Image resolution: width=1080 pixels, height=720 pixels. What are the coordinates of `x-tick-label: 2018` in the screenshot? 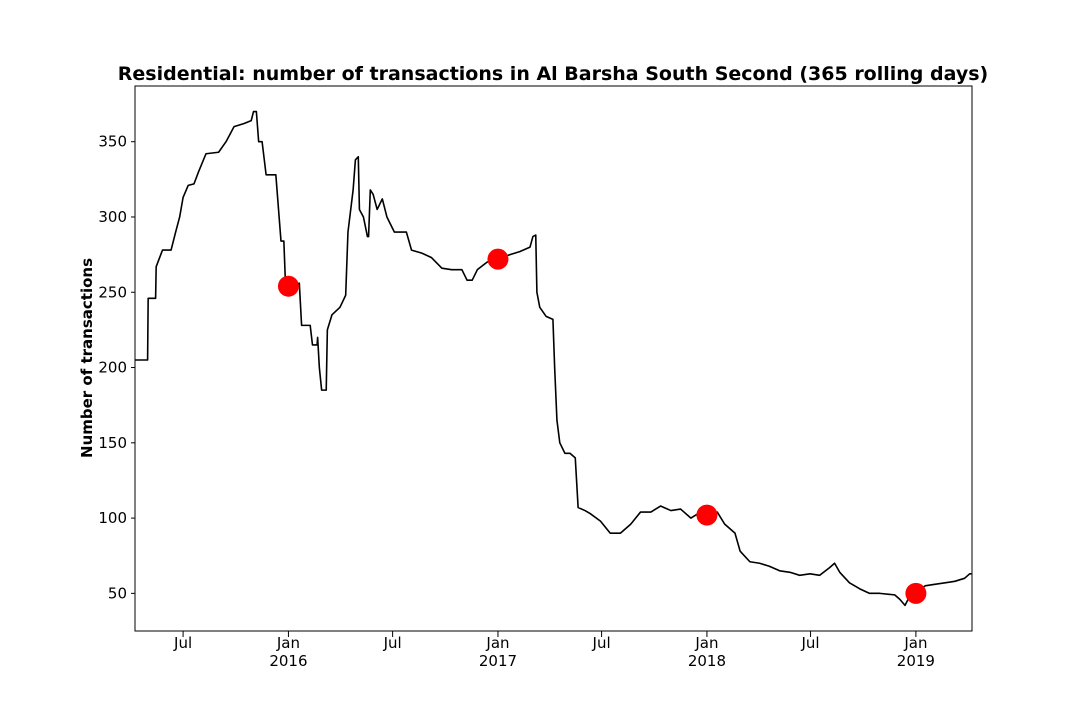 It's located at (707, 661).